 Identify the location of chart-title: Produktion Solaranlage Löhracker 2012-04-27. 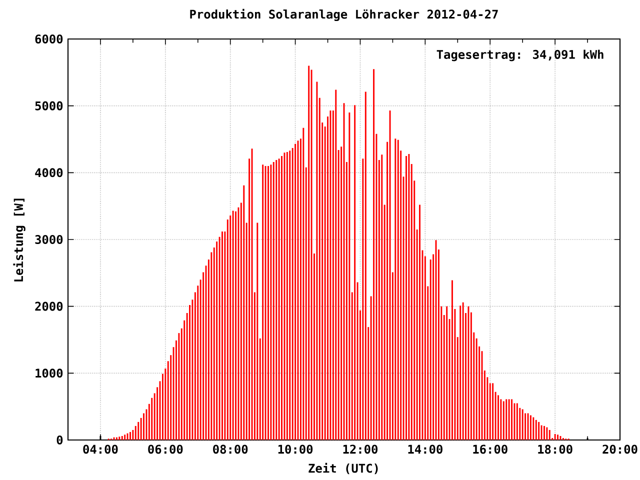
(344, 15).